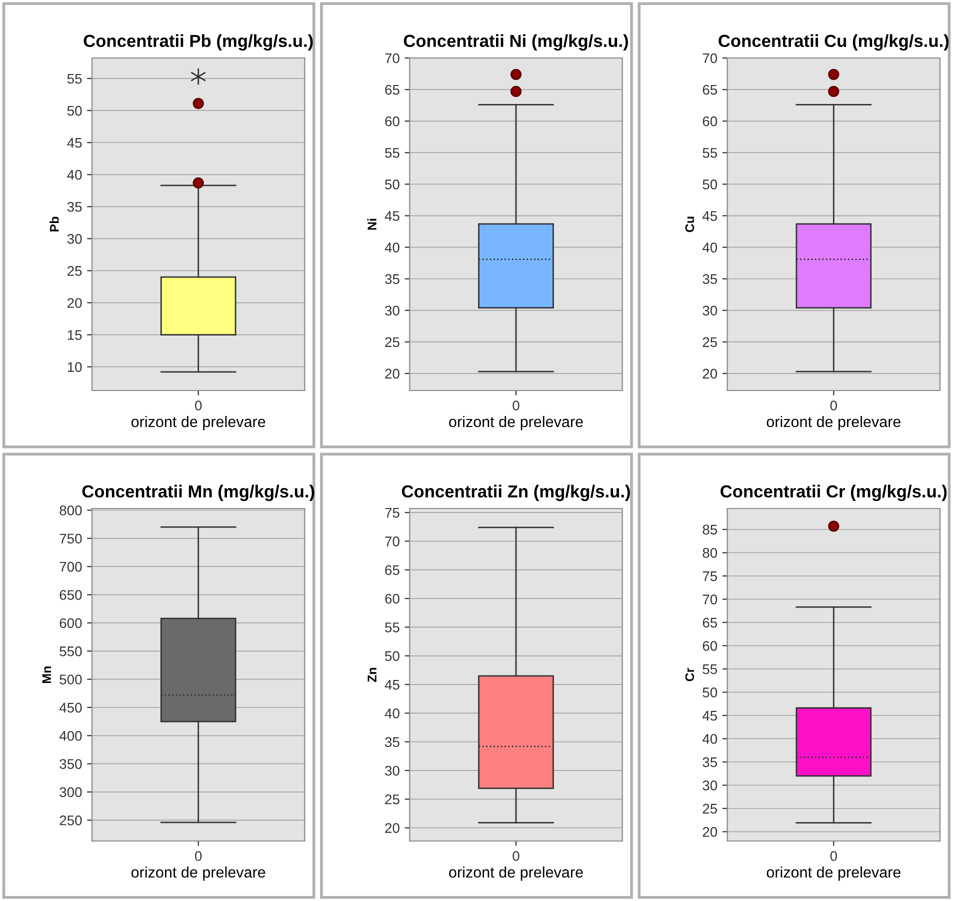  I want to click on y-tick-label: 650, so click(71, 595).